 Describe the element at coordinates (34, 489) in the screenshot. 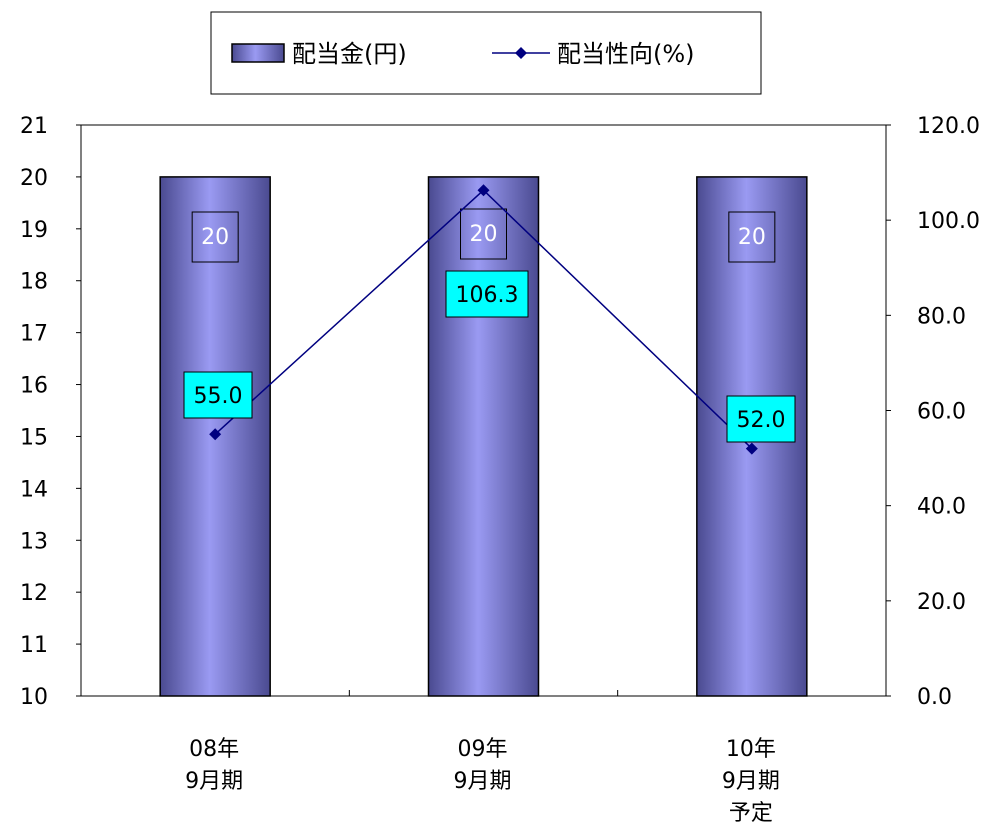

I see `left-axis-tick-label: 14` at that location.